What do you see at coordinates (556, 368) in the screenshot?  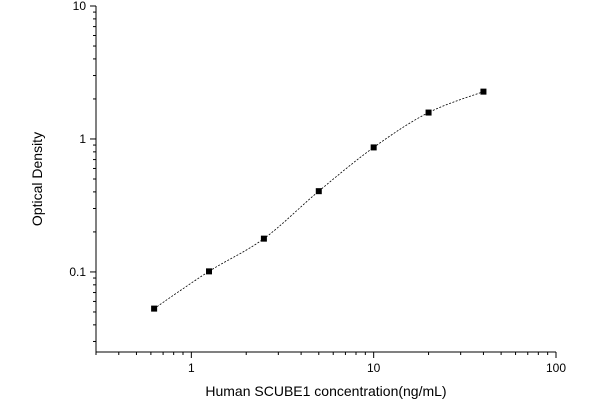 I see `x-tick-label: 100` at bounding box center [556, 368].